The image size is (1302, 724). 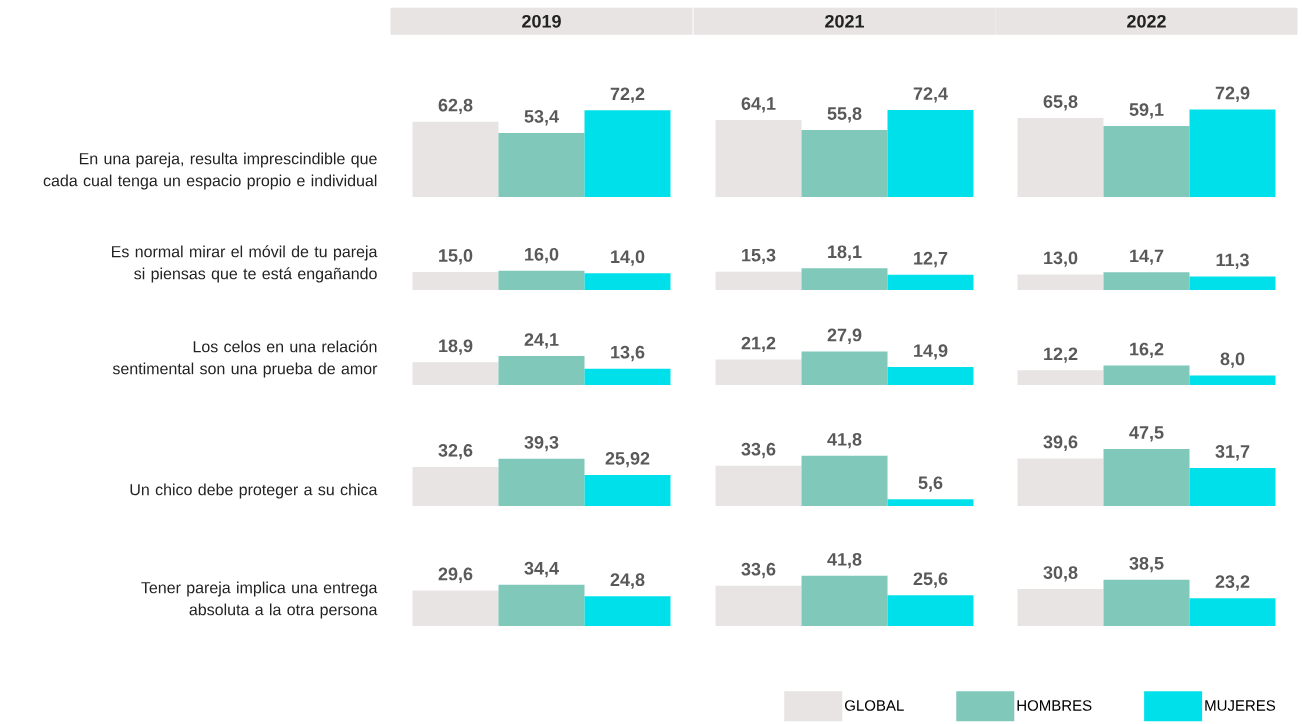 I want to click on legend-label: MUJERES, so click(x=1240, y=705).